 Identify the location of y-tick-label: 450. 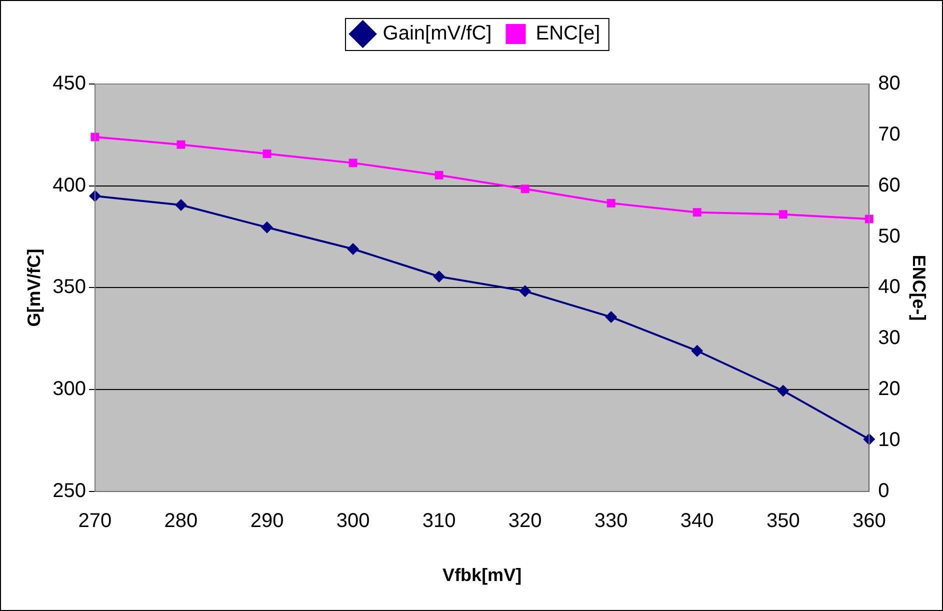
(69, 83).